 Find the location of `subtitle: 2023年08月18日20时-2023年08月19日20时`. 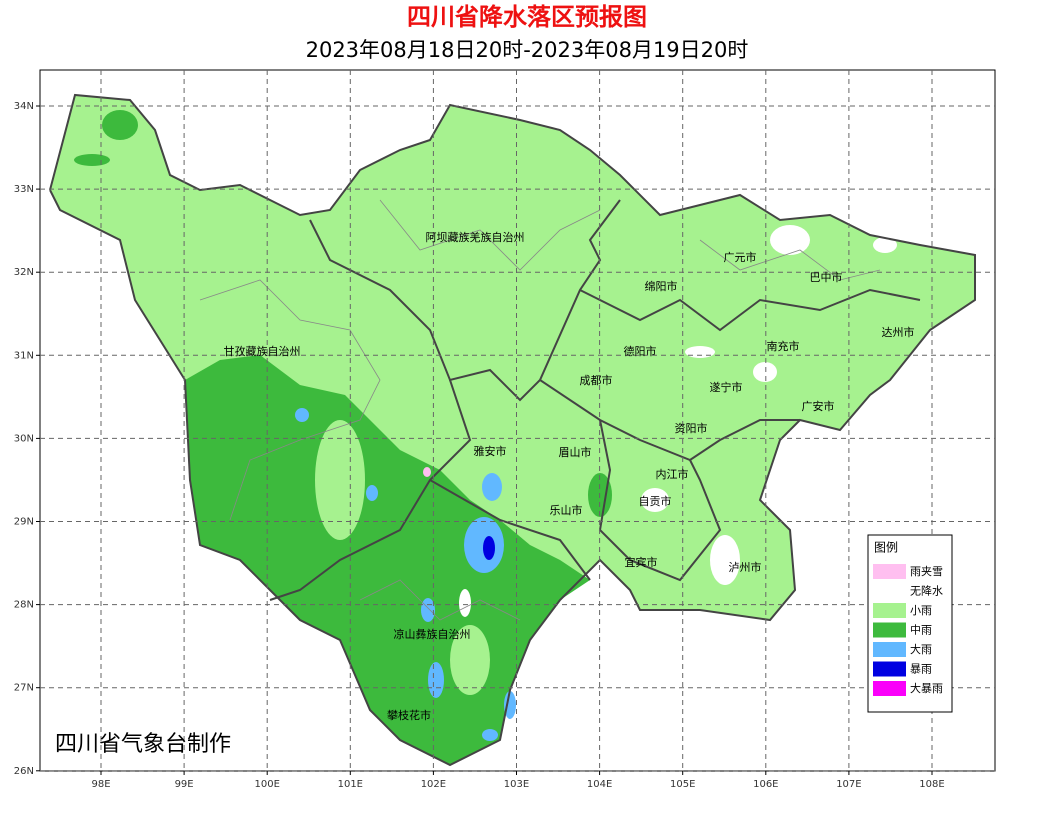

subtitle: 2023年08月18日20时-2023年08月19日20时 is located at coordinates (527, 50).